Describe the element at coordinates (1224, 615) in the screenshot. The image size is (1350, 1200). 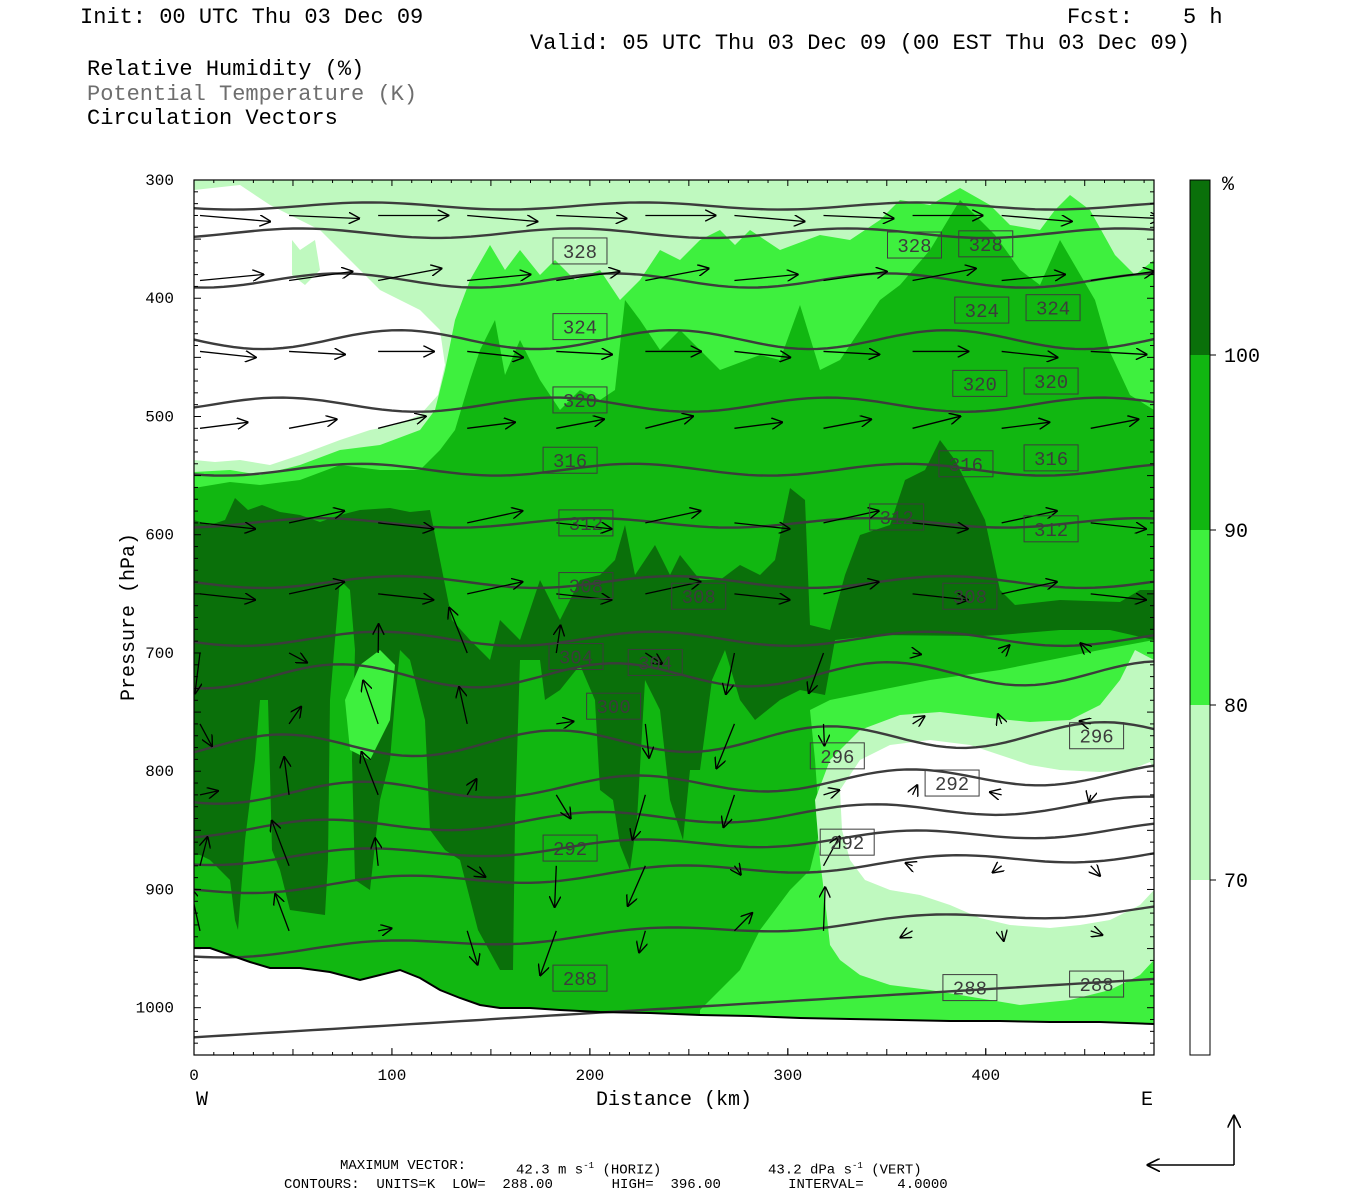
I see `colorbar: % 100 90 80 70` at that location.